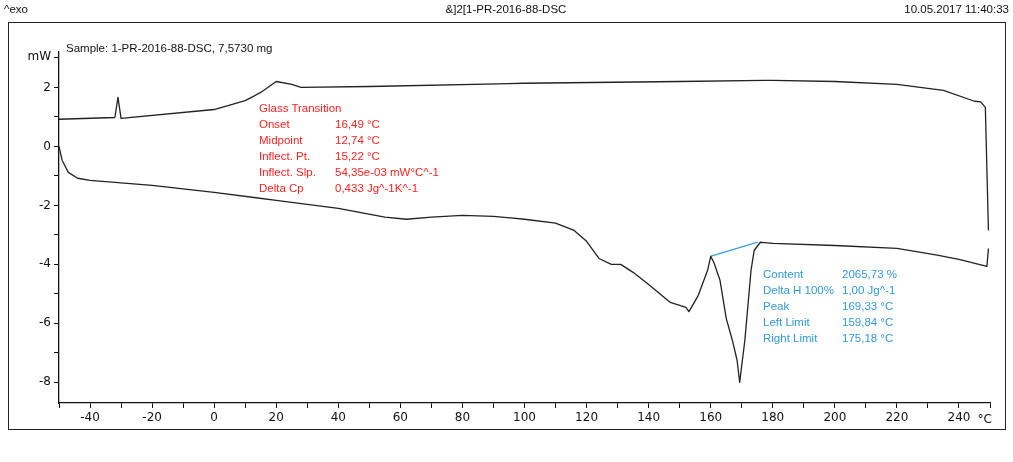  I want to click on x-tick-label: 60, so click(400, 417).